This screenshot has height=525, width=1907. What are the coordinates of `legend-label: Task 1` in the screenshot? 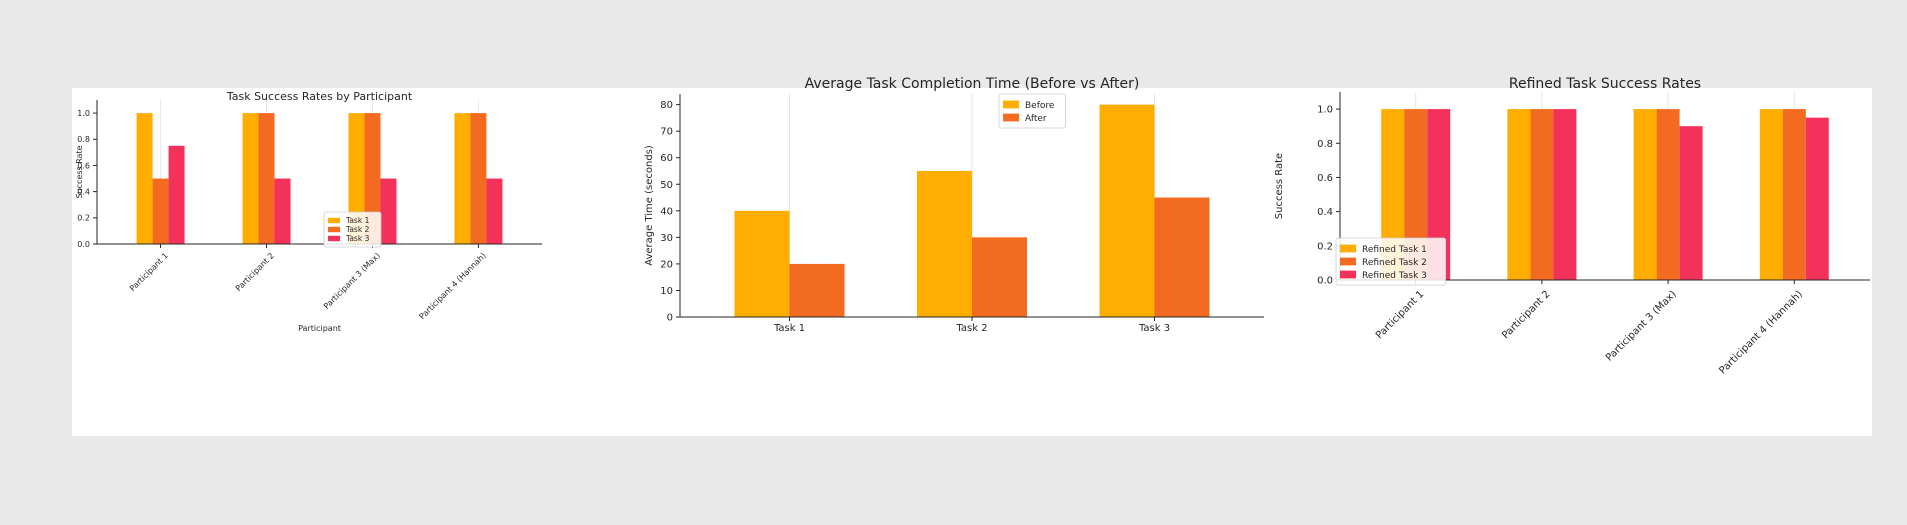 It's located at (357, 220).